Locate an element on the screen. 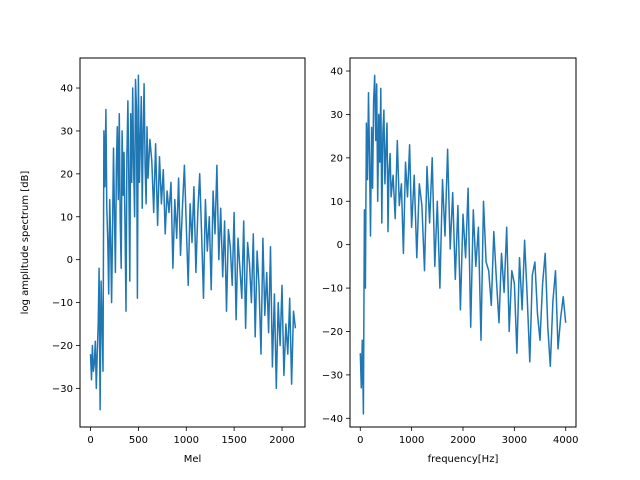  right-chart-y-tick-label: −40 is located at coordinates (332, 419).